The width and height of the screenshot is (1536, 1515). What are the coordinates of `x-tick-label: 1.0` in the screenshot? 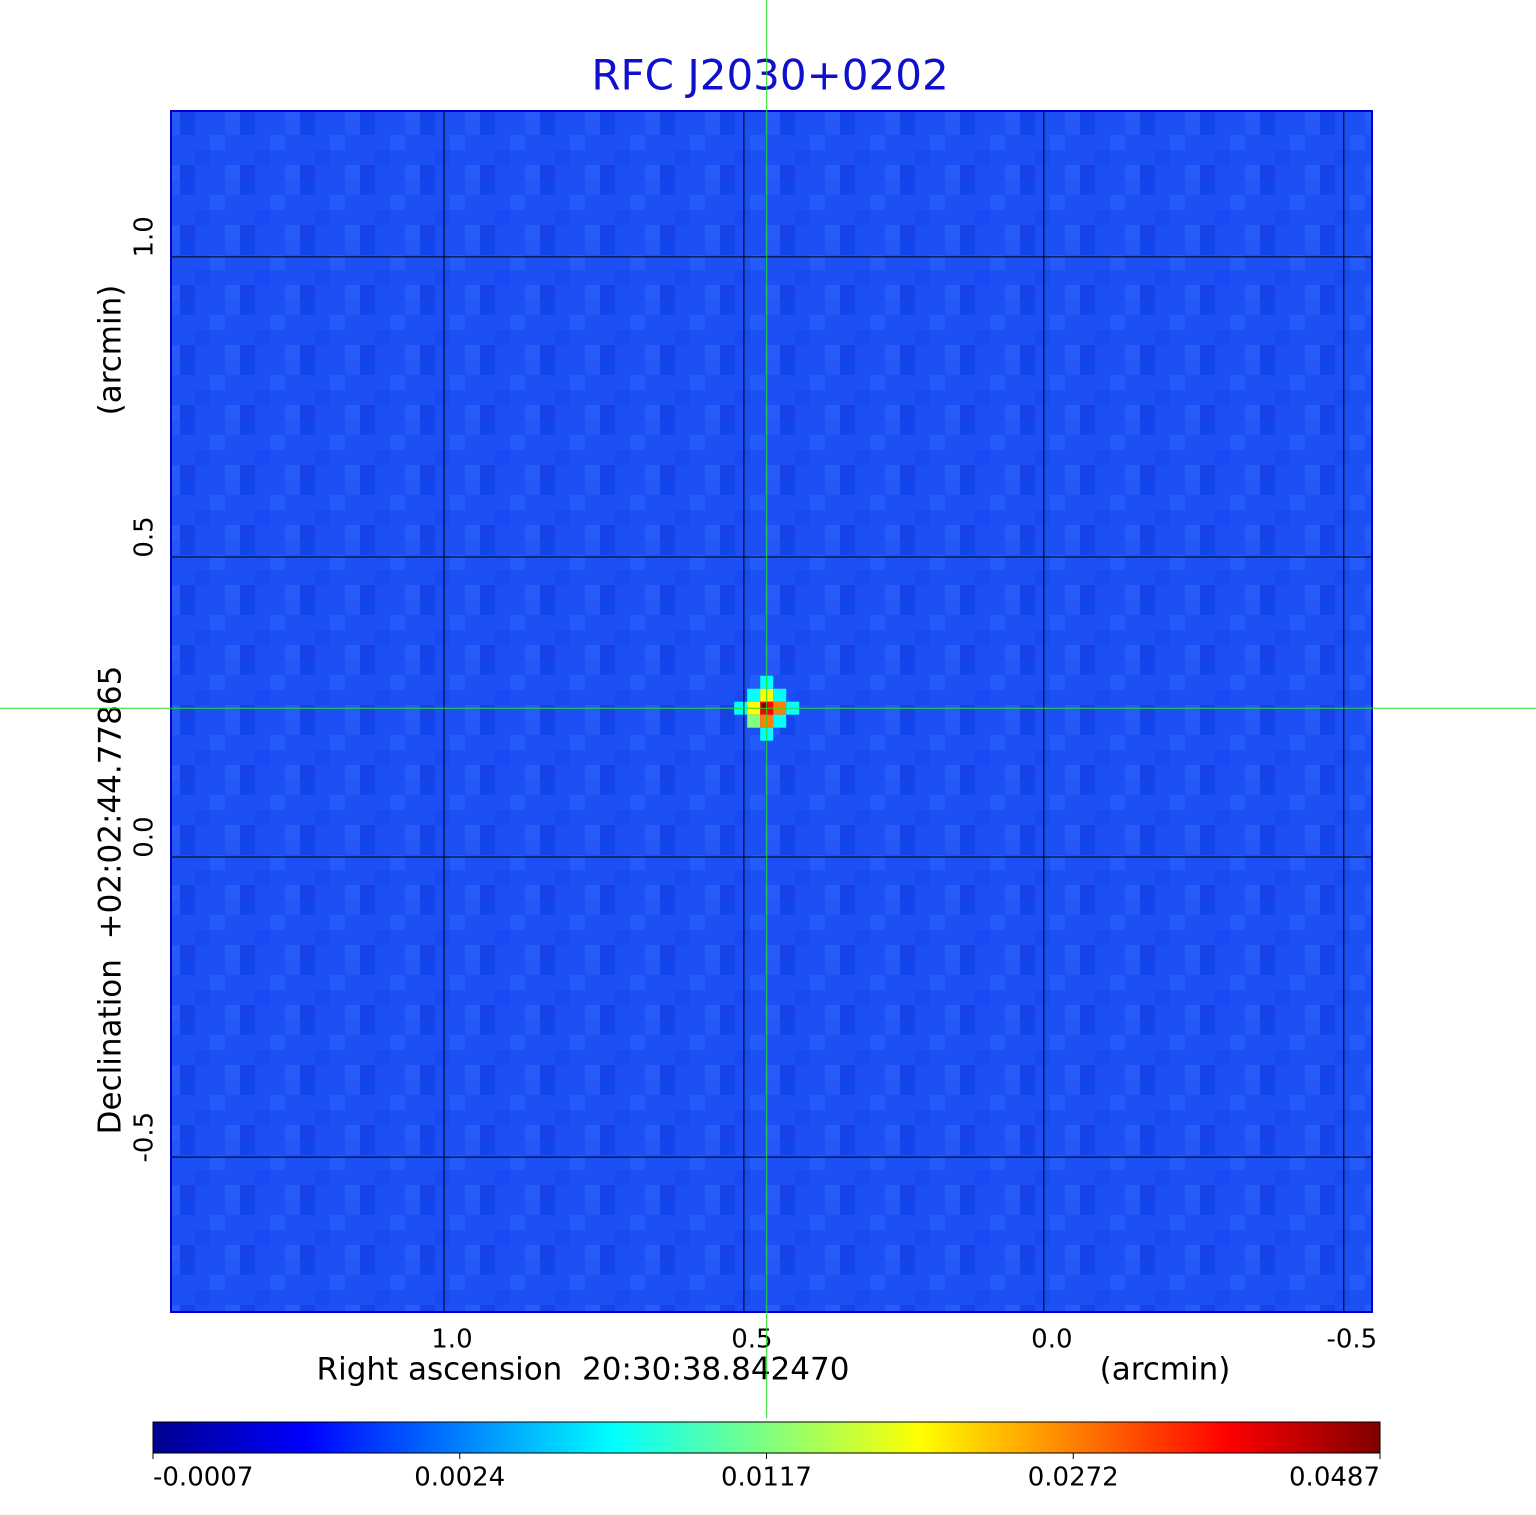 It's located at (451, 1340).